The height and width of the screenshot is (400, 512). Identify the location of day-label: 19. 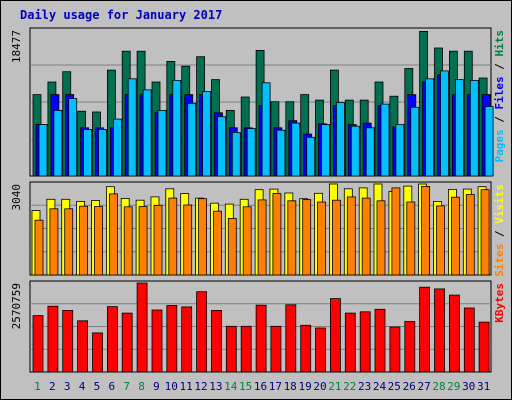
(304, 386).